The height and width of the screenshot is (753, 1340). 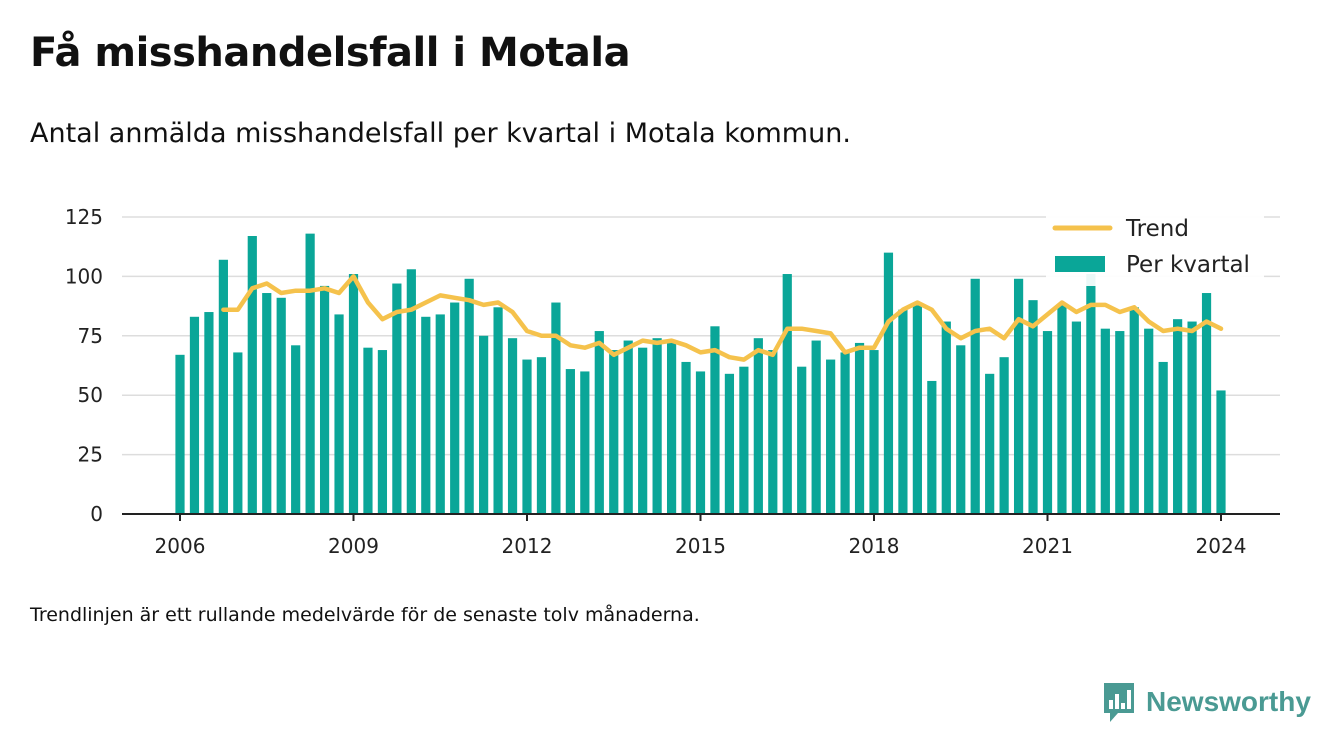 What do you see at coordinates (1119, 702) in the screenshot?
I see `newsworthy-logo-icon` at bounding box center [1119, 702].